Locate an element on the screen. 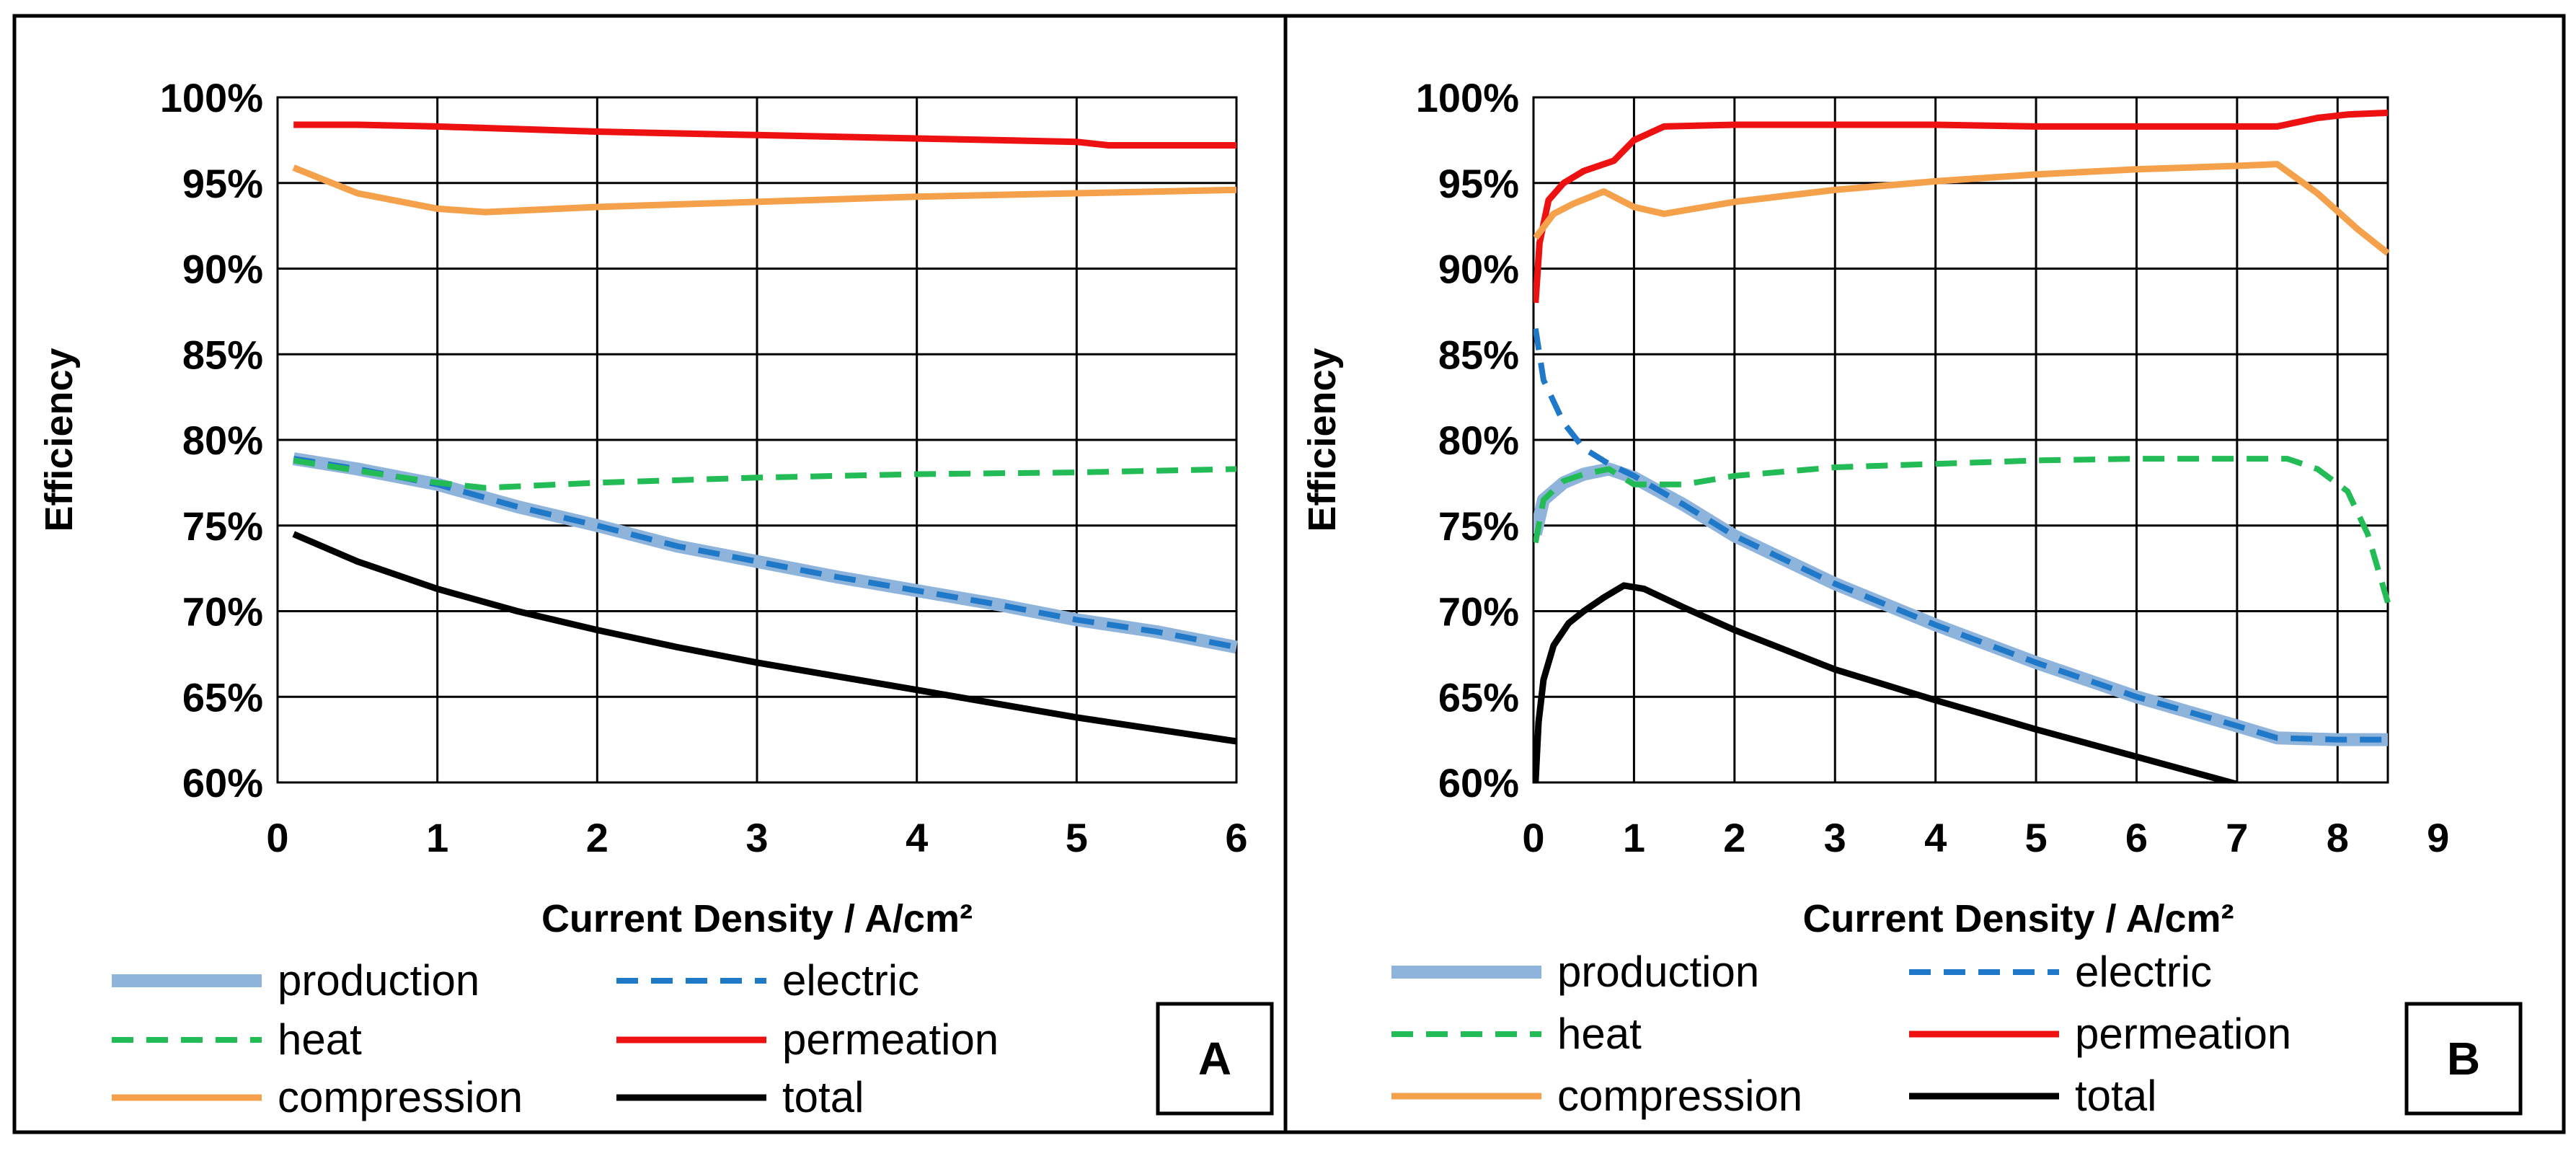  x-tick-label: 8 is located at coordinates (2338, 838).